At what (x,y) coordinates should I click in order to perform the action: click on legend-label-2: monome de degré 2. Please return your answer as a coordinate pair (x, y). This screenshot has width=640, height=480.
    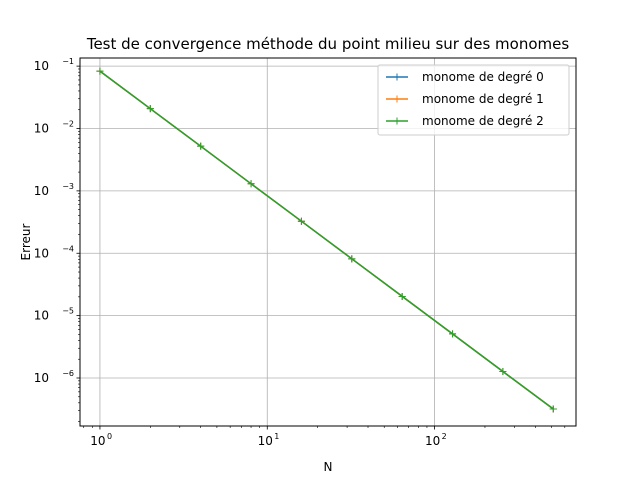
    Looking at the image, I should click on (483, 121).